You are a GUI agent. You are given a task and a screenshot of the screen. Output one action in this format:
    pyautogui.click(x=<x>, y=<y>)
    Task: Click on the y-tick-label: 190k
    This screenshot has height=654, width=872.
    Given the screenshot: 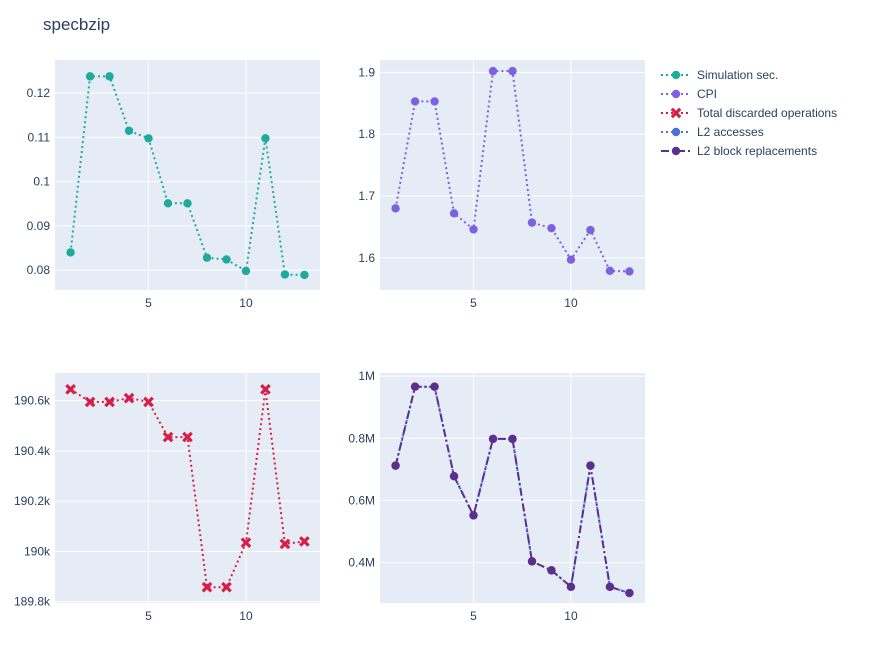 What is the action you would take?
    pyautogui.click(x=37, y=551)
    